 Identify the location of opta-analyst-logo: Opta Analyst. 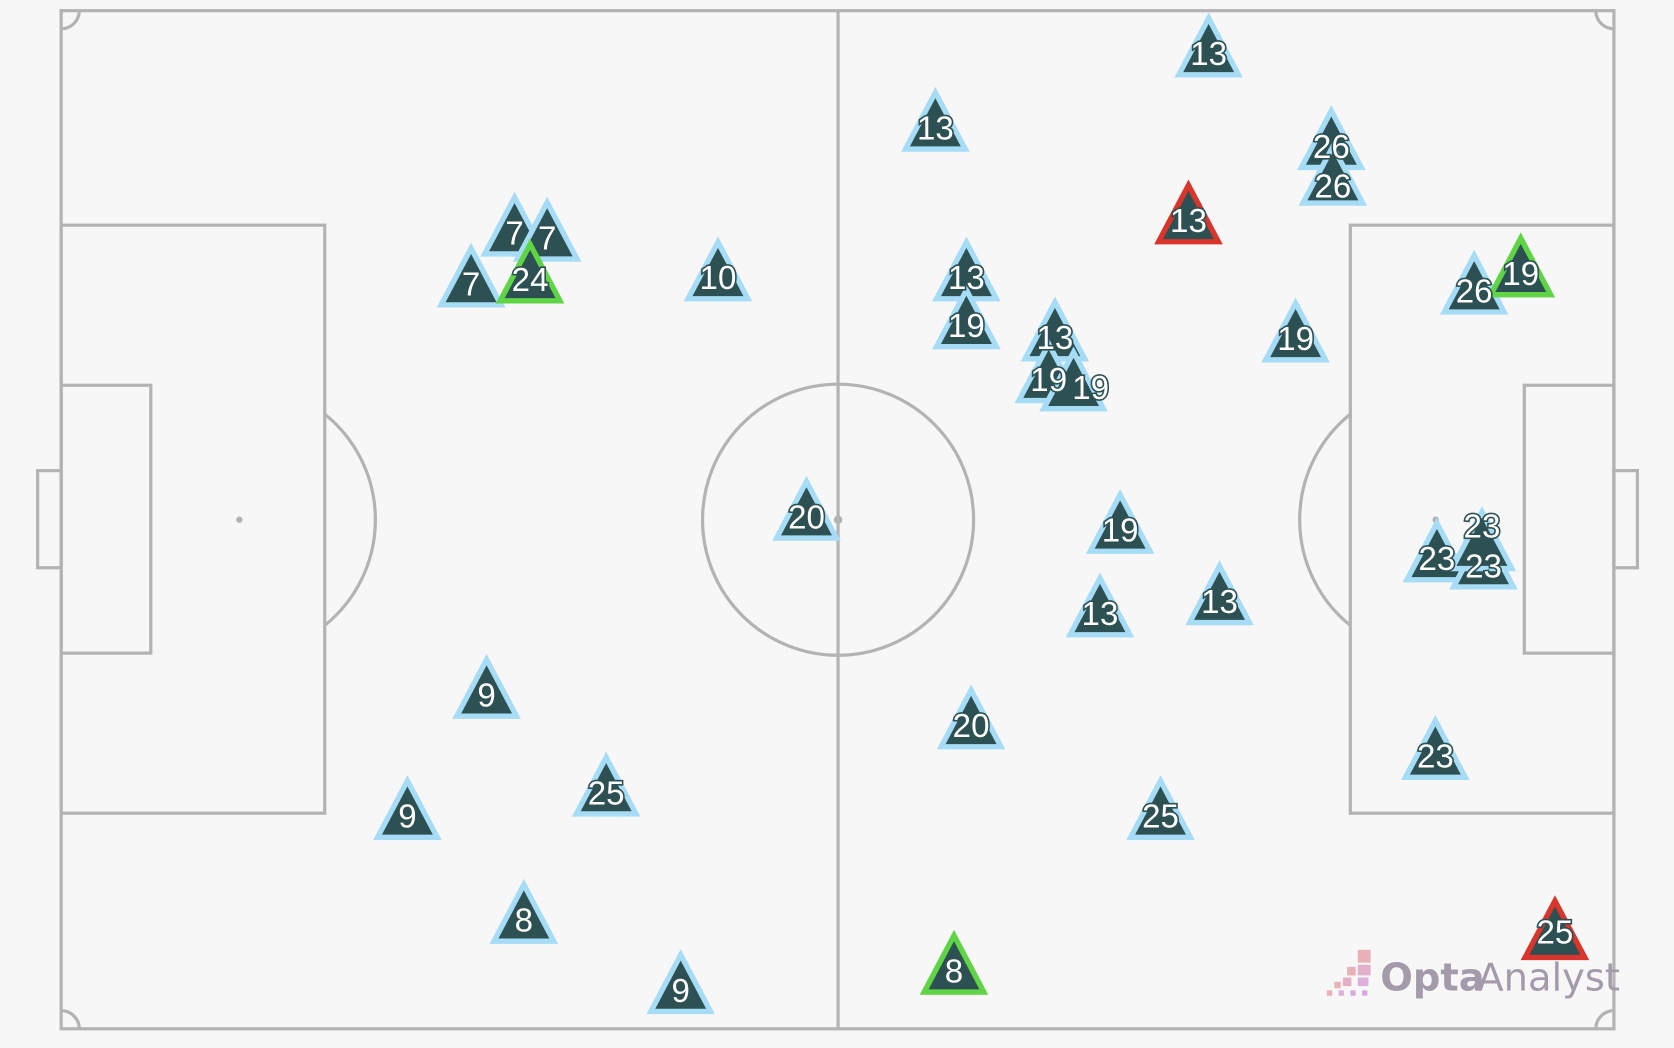
(1473, 974).